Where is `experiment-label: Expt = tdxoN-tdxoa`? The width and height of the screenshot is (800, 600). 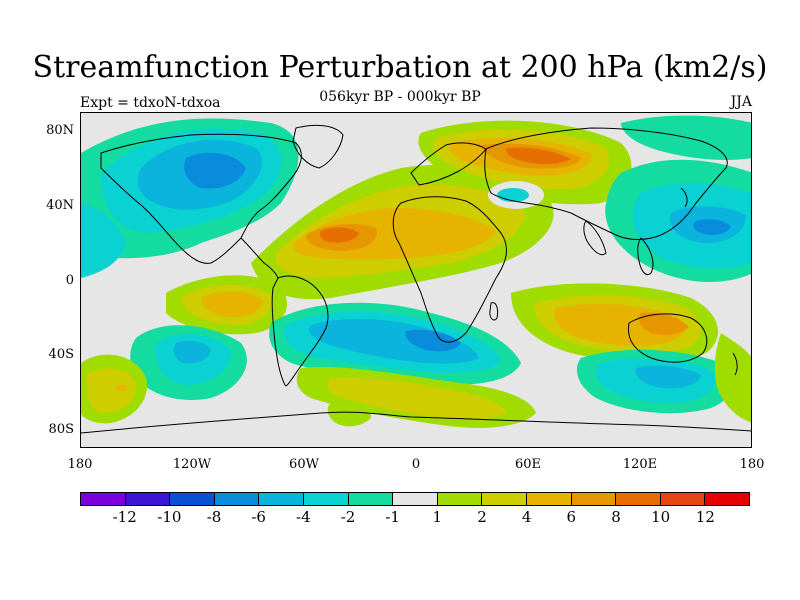
experiment-label: Expt = tdxoN-tdxoa is located at coordinates (150, 103).